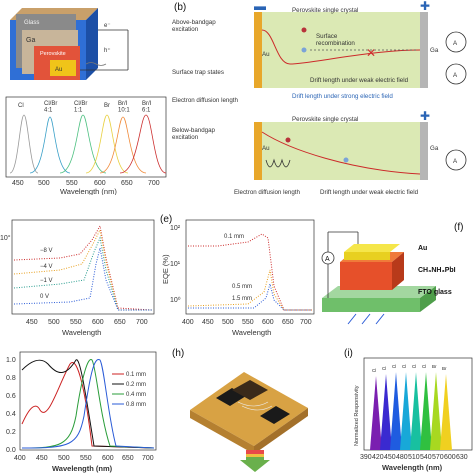  I want to click on peak-label-bri101: Br/I 10:1, so click(124, 107).